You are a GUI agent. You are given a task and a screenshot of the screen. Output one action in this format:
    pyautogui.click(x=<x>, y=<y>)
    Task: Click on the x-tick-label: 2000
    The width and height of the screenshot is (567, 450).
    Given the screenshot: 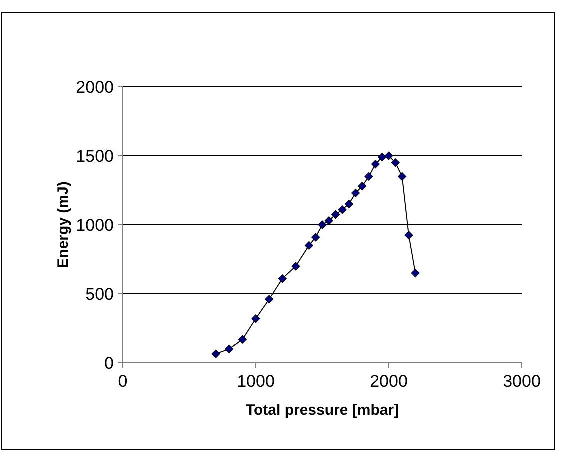 What is the action you would take?
    pyautogui.click(x=389, y=381)
    